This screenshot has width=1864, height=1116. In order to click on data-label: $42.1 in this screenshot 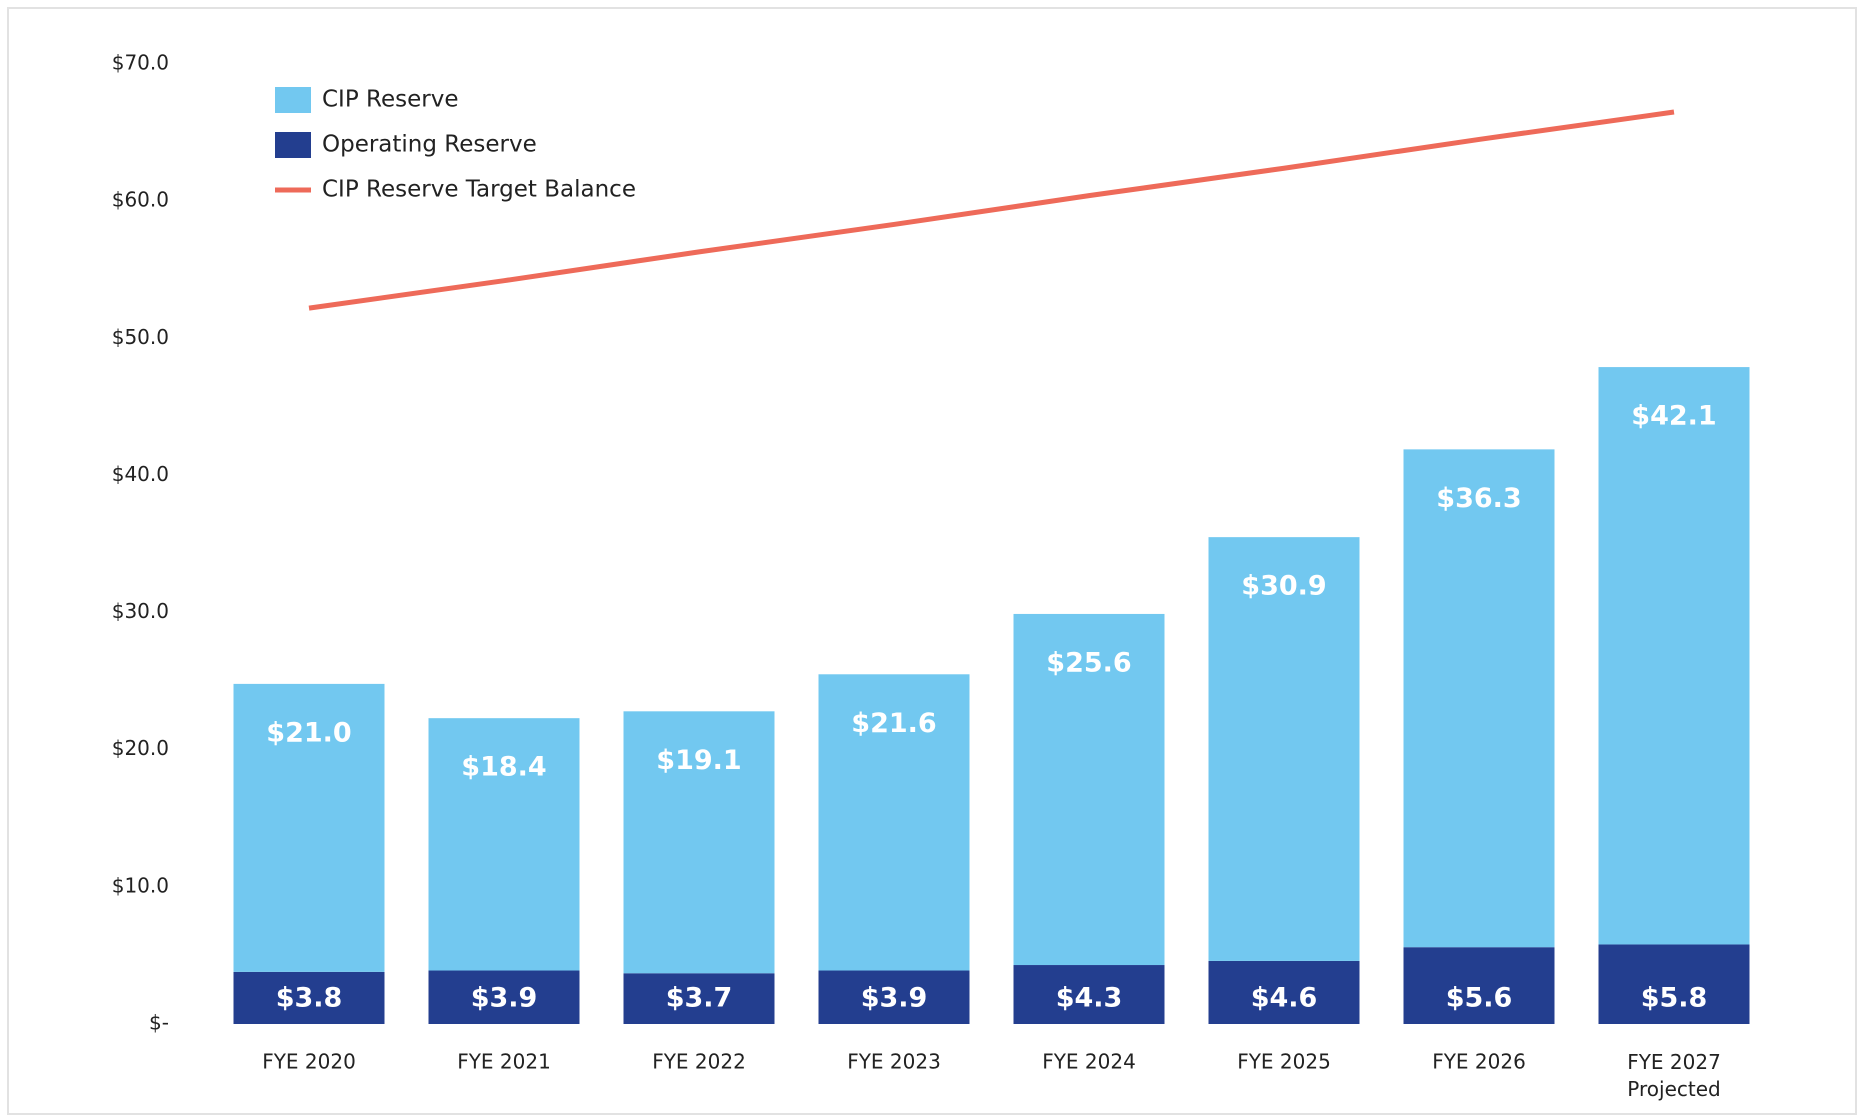, I will do `click(1673, 416)`.